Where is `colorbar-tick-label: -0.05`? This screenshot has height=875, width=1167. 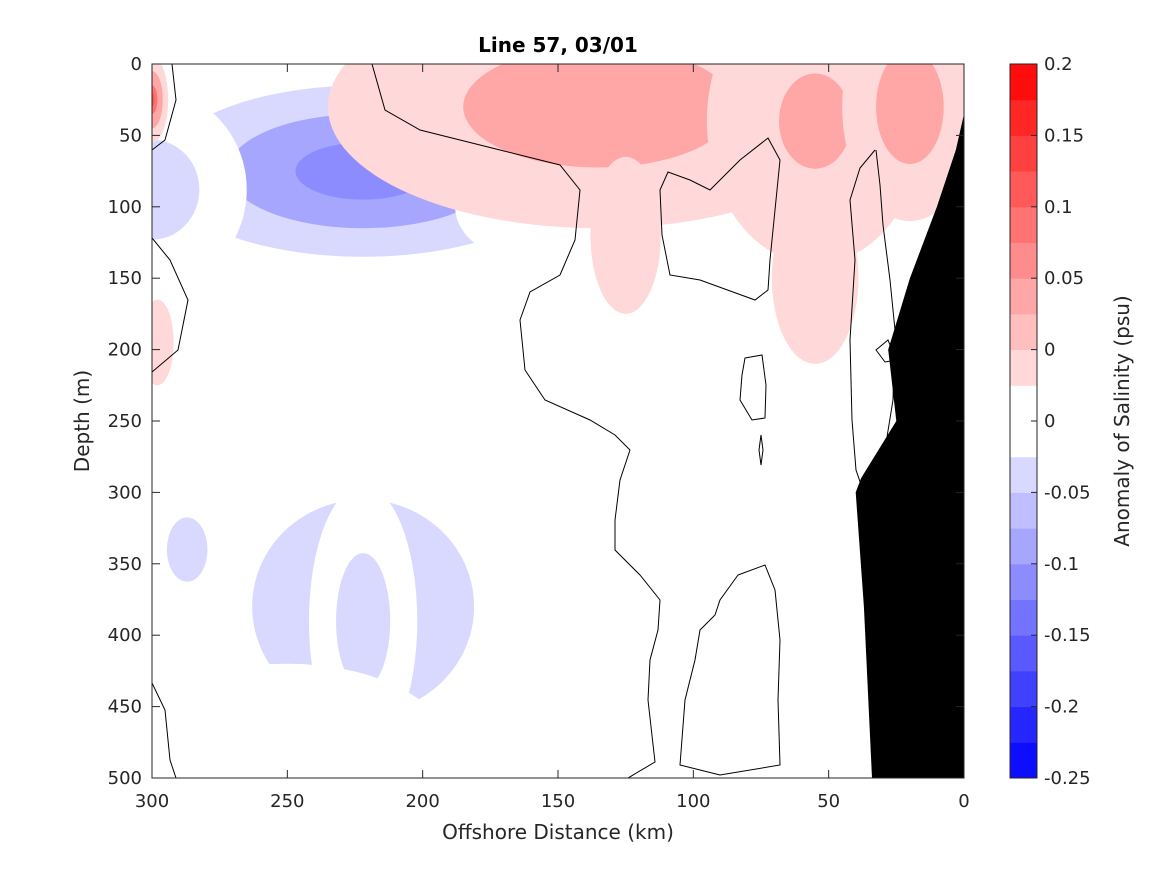 colorbar-tick-label: -0.05 is located at coordinates (1067, 492).